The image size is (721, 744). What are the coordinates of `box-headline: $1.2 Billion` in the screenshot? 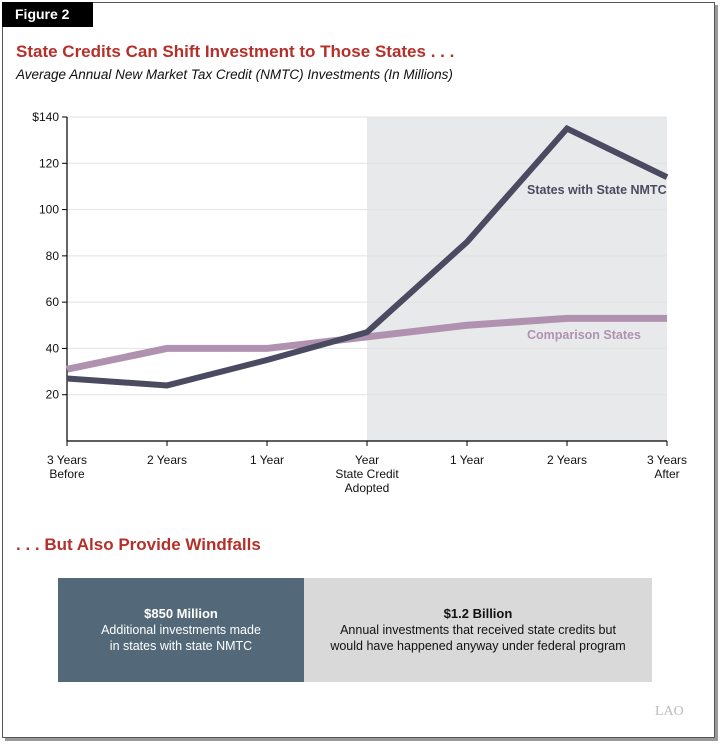 It's located at (478, 613).